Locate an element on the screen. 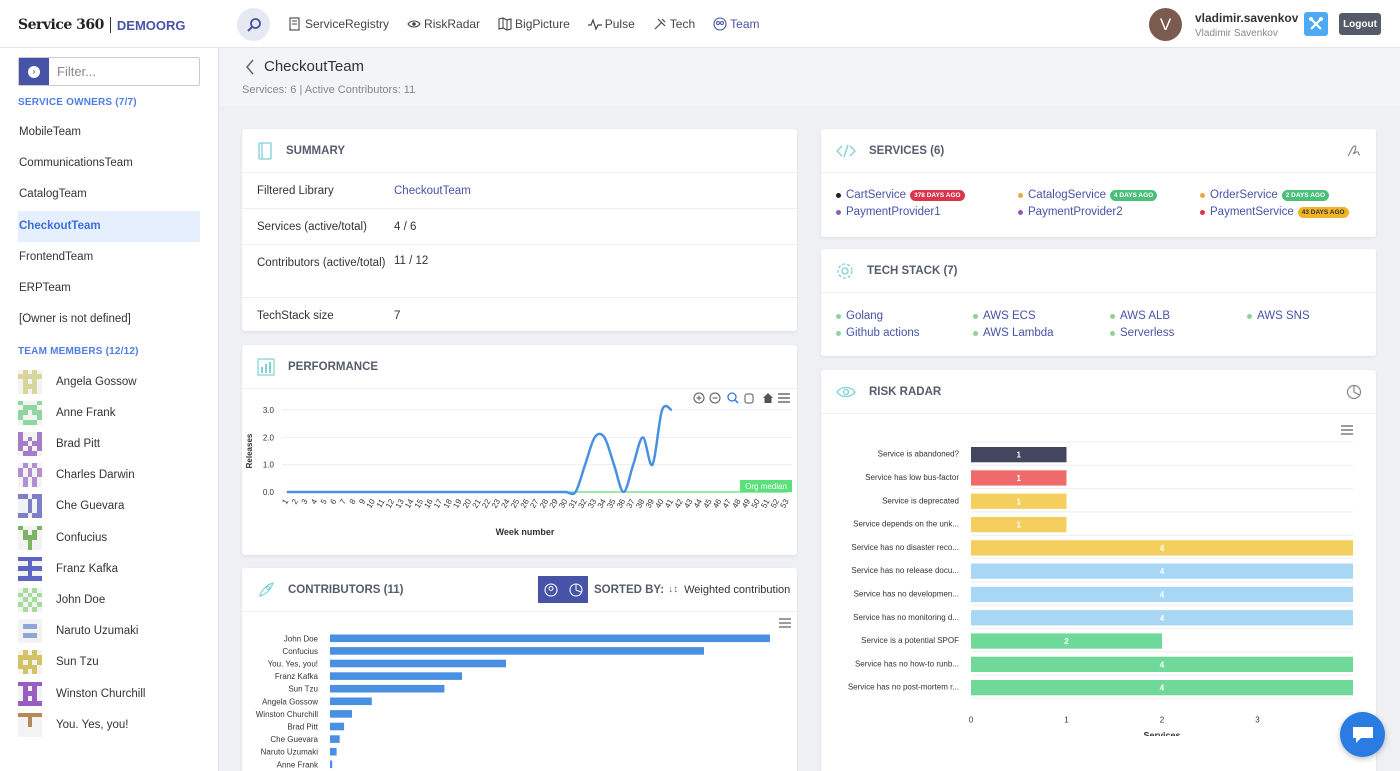 The image size is (1400, 771). member-item: Anne Frank is located at coordinates (66, 412).